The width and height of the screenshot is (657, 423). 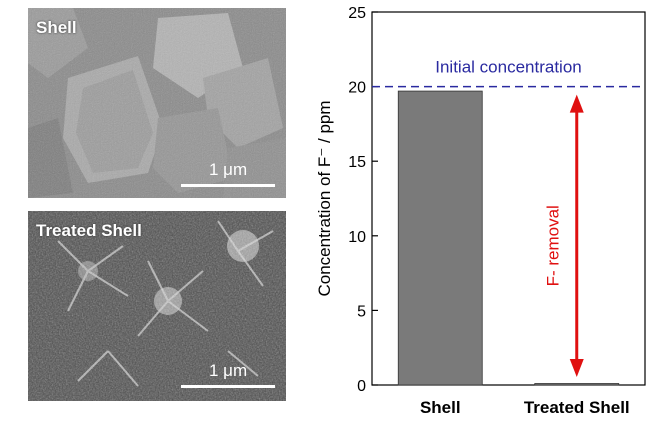 What do you see at coordinates (361, 386) in the screenshot?
I see `y-tick-label: 0` at bounding box center [361, 386].